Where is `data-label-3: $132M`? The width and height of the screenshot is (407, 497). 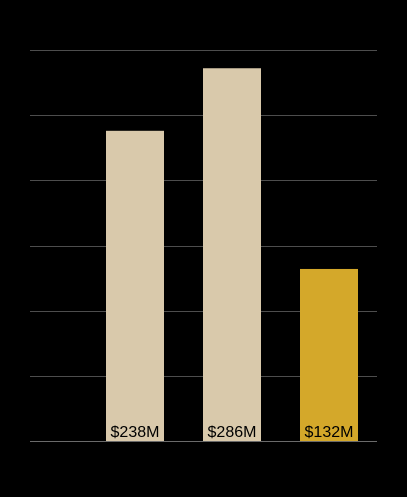 data-label-3: $132M is located at coordinates (329, 432).